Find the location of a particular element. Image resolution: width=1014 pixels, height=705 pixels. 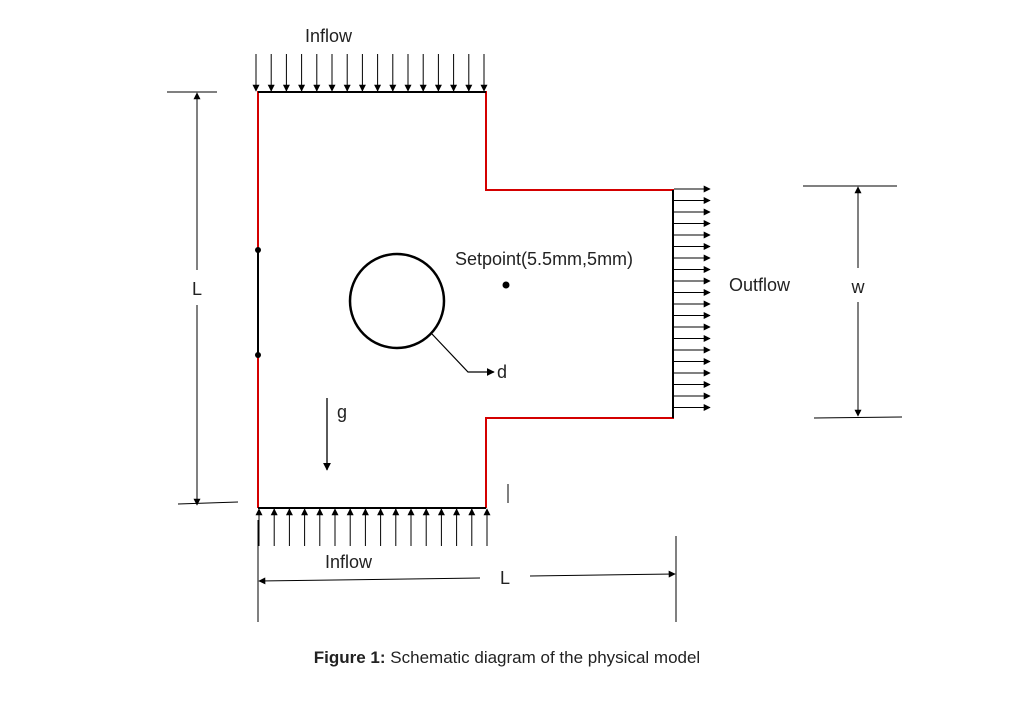

dim-right-bottom-extension is located at coordinates (858, 417).